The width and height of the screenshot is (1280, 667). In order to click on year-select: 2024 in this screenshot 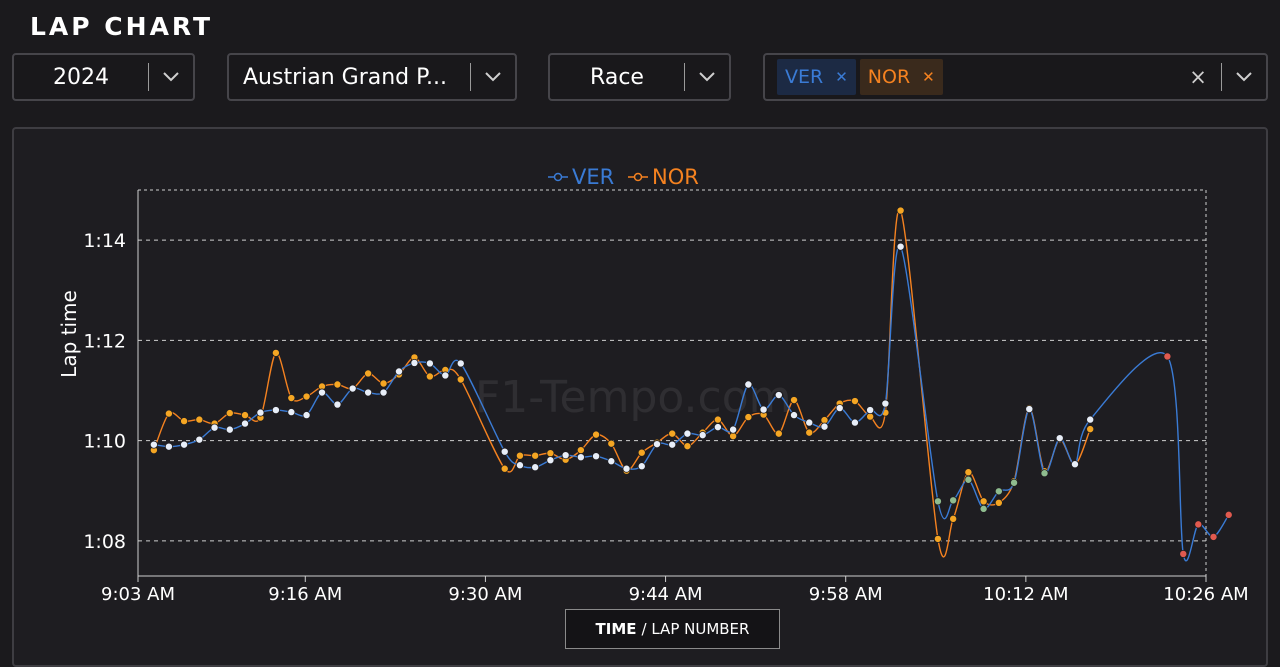, I will do `click(103, 77)`.